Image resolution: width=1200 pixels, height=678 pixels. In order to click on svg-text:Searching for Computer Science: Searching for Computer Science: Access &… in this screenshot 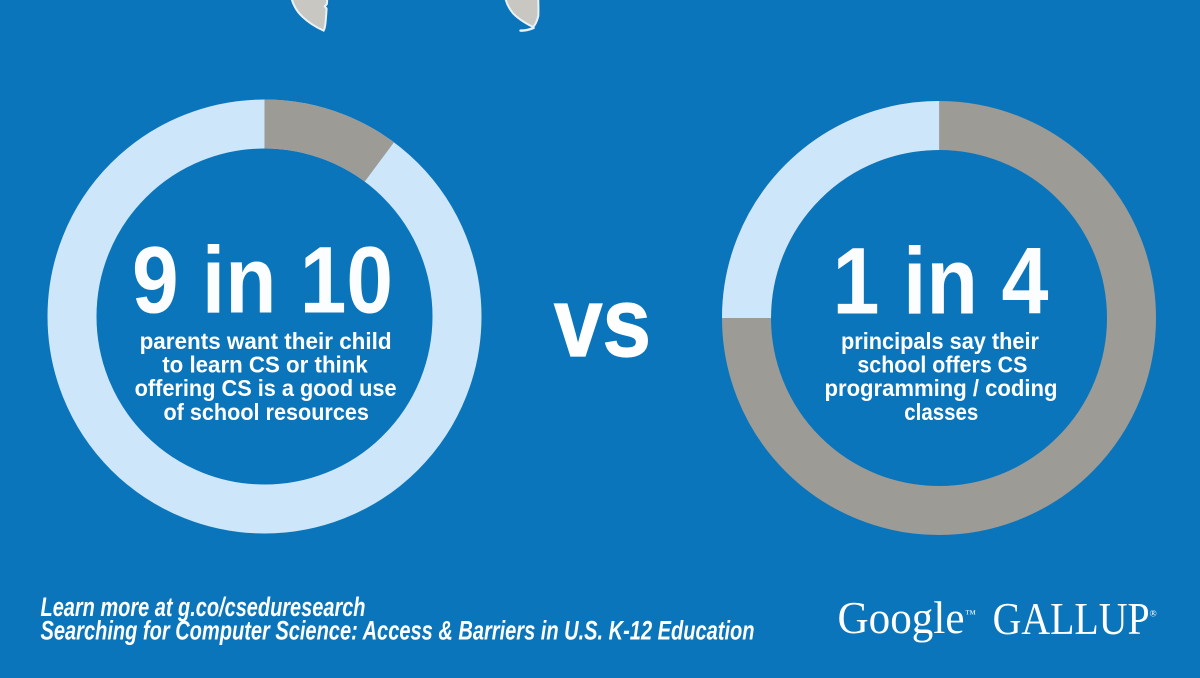, I will do `click(398, 630)`.